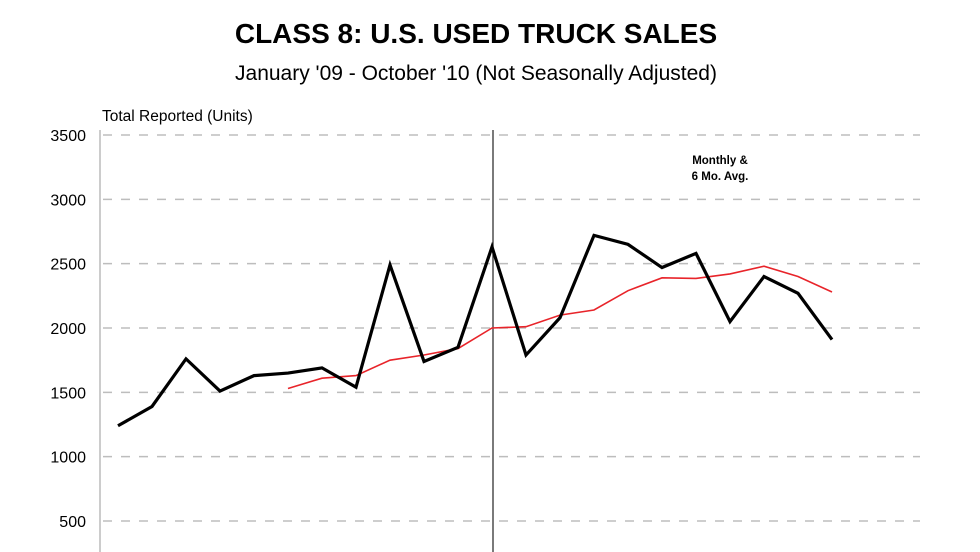  I want to click on annotation-line-2: 6 Mo. Avg., so click(720, 177).